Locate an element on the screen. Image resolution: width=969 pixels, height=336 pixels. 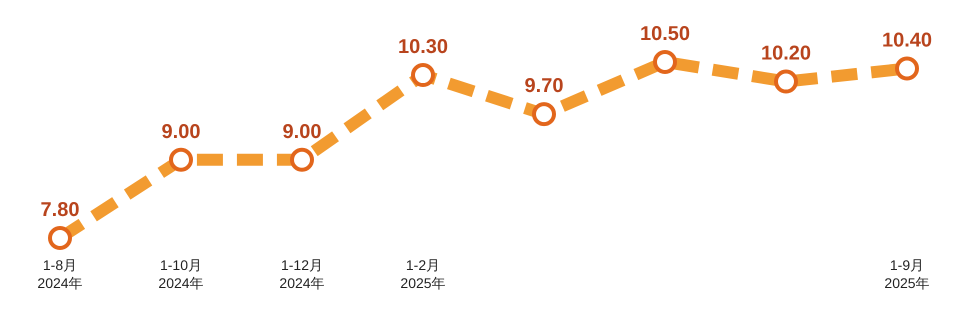
x-tick-label: 1-8月 2024年 is located at coordinates (60, 274).